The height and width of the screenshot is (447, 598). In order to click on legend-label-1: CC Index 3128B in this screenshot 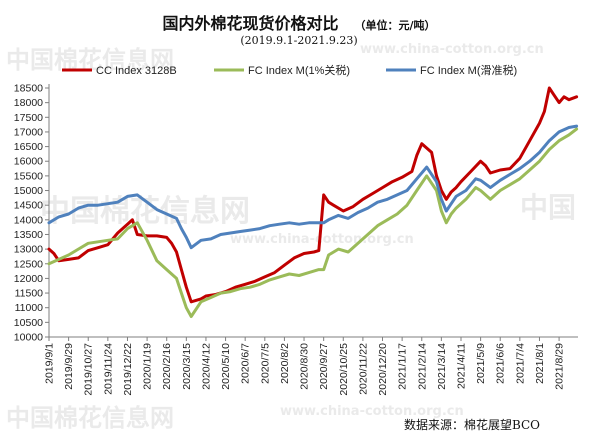, I will do `click(136, 71)`.